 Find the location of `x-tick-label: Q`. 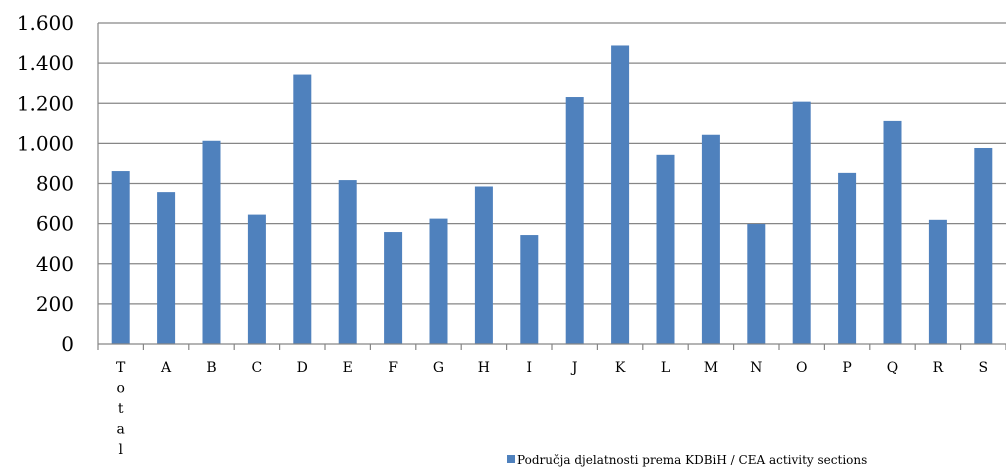

x-tick-label: Q is located at coordinates (892, 368).